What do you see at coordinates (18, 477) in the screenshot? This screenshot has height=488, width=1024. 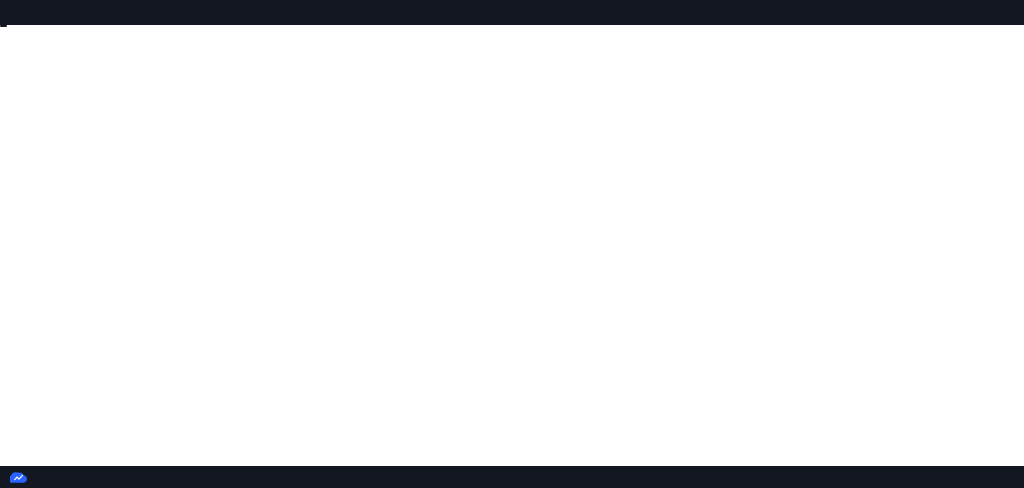 I see `tradingview-logo-icon` at bounding box center [18, 477].